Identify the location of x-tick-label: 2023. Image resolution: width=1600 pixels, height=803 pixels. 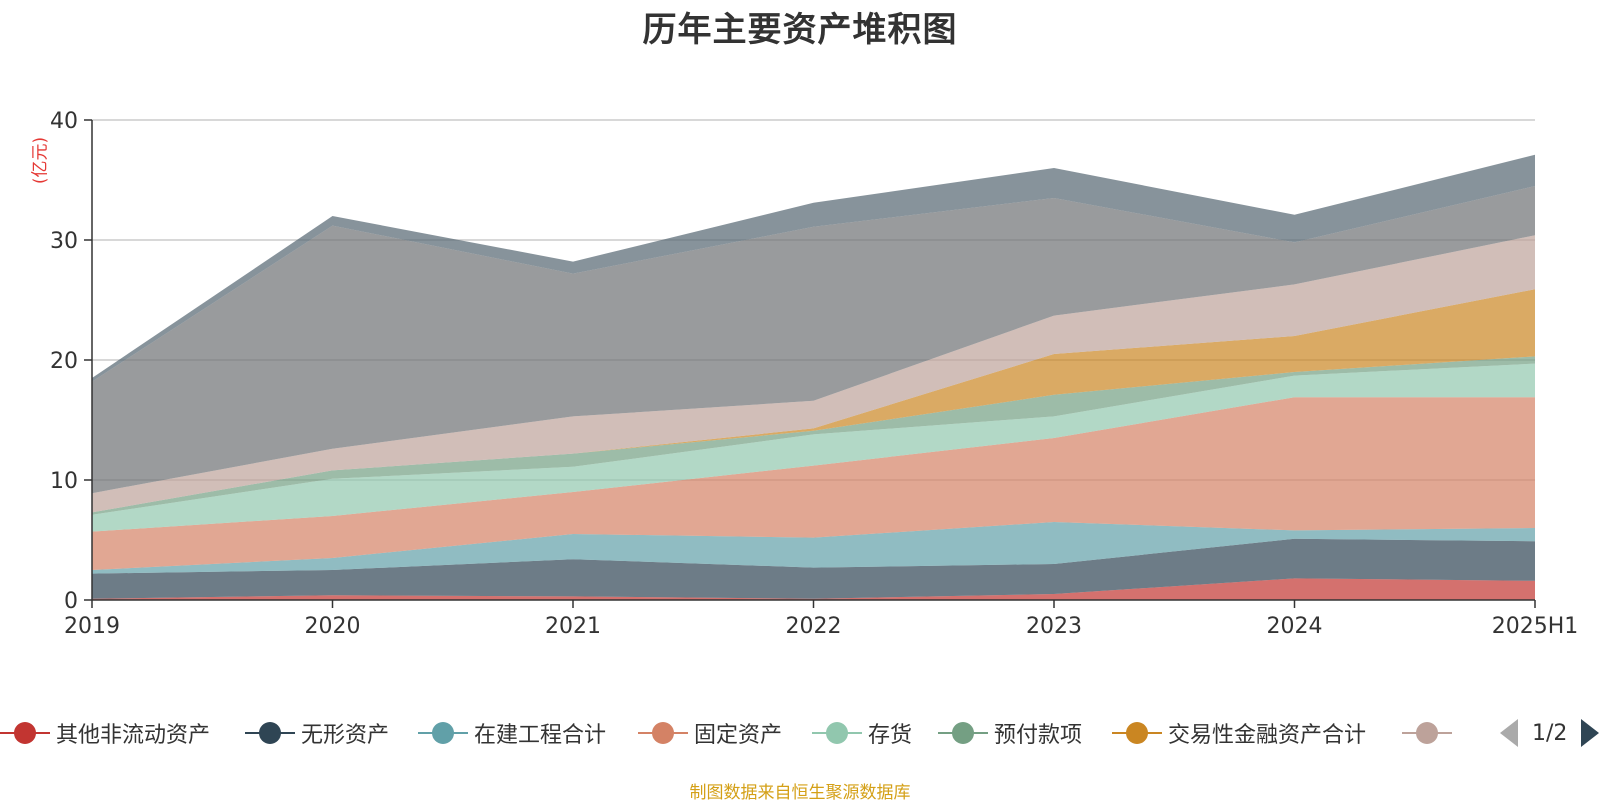
(1054, 626).